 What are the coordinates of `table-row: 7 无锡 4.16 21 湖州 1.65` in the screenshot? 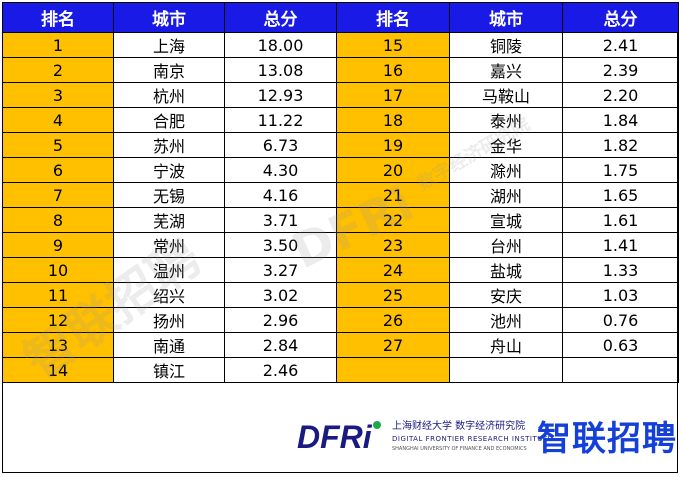 It's located at (340, 195).